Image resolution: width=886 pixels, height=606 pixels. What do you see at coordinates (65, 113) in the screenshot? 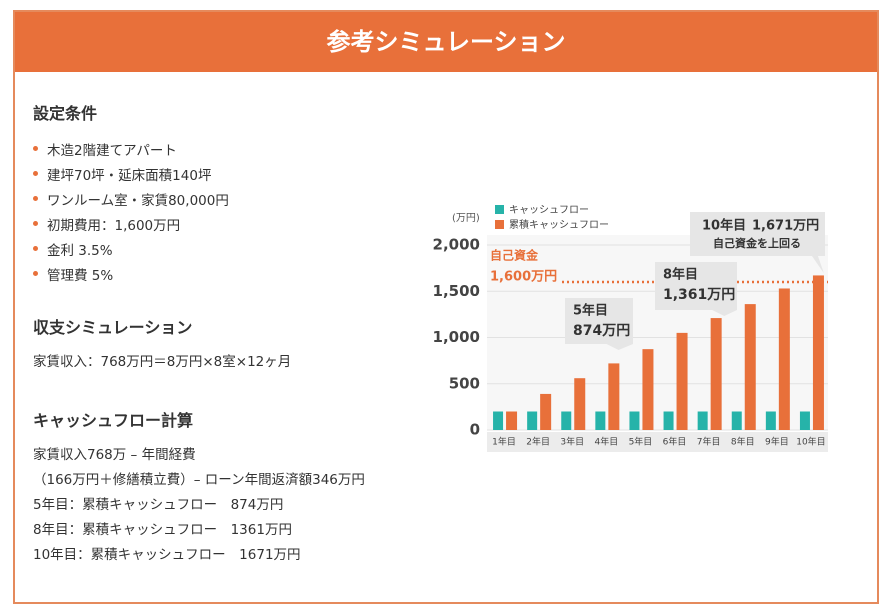
I see `section-heading: 設定条件` at bounding box center [65, 113].